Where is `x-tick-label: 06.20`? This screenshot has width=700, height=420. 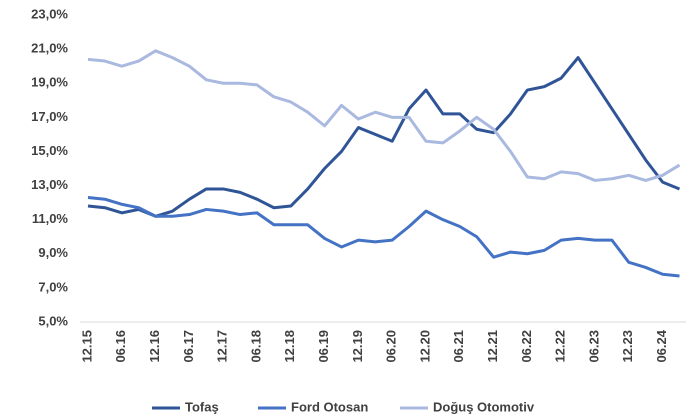
x-tick-label: 06.20 is located at coordinates (391, 346).